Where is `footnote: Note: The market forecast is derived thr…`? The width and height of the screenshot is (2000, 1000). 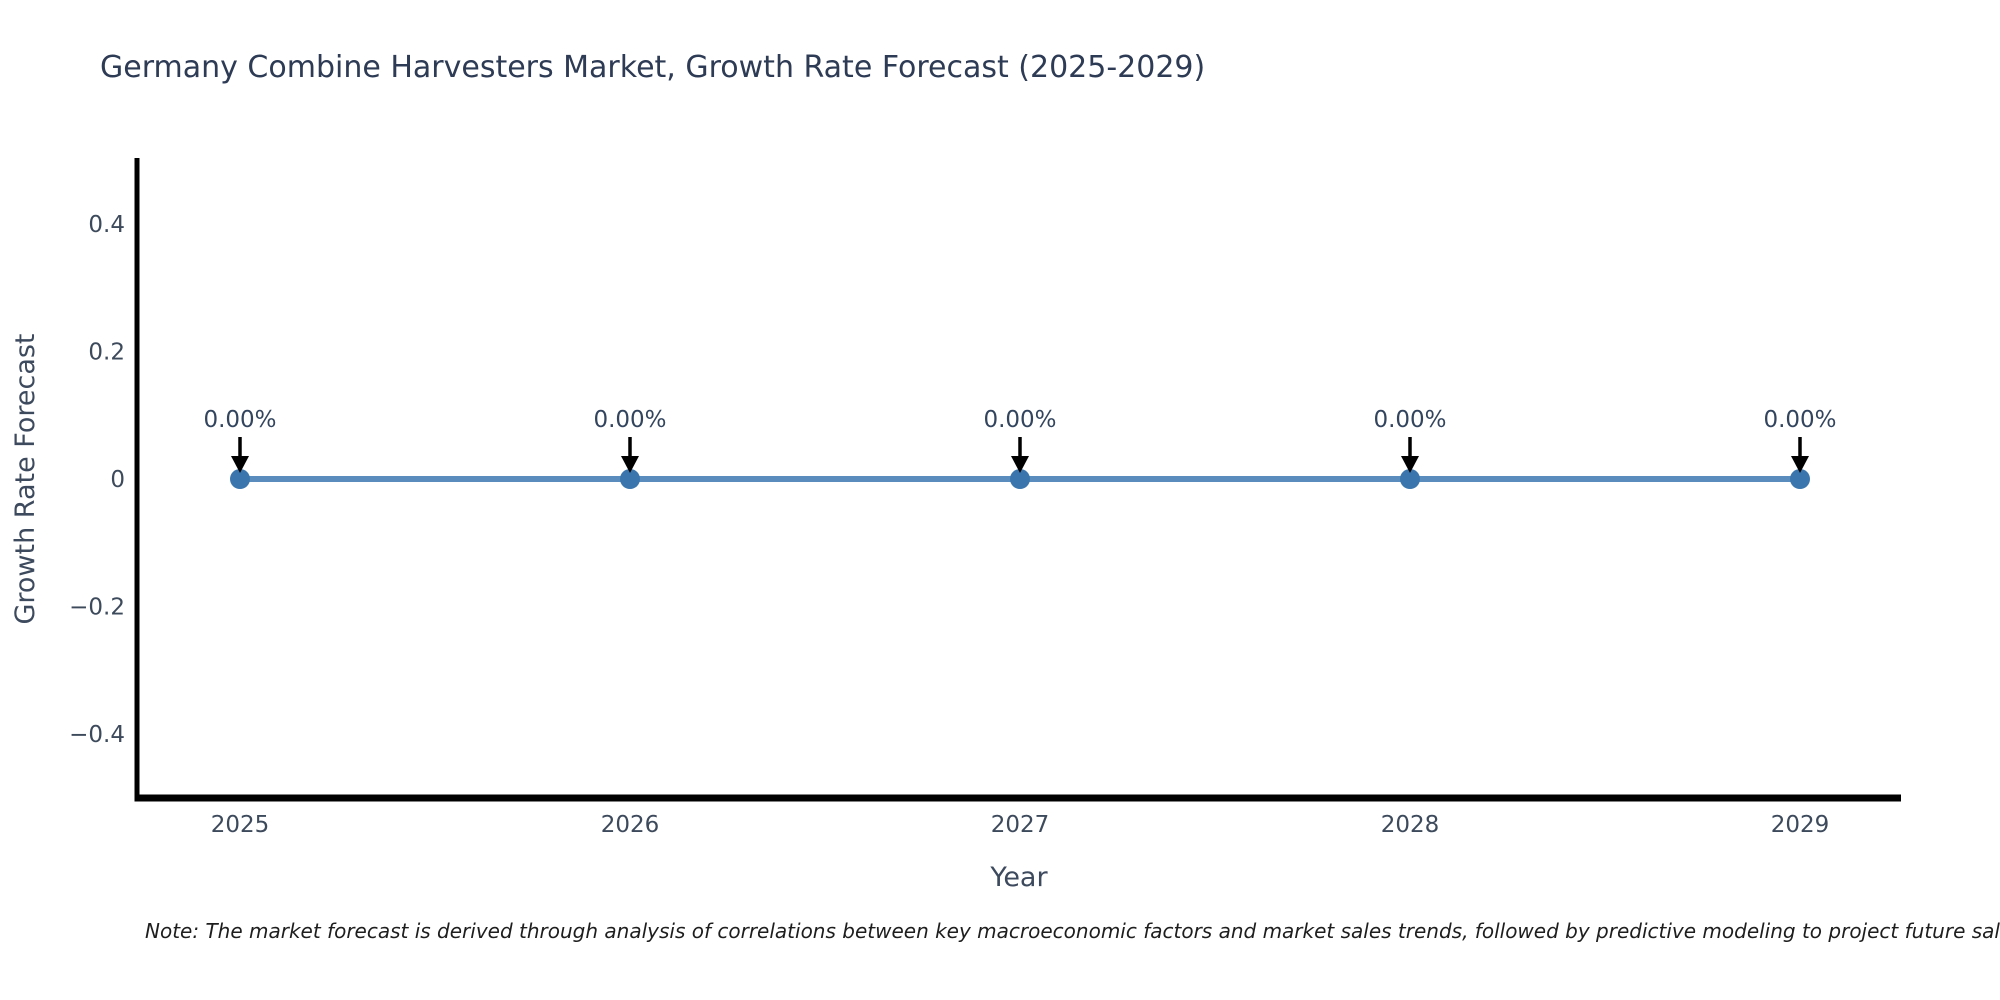 footnote: Note: The market forecast is derived thr… is located at coordinates (1072, 931).